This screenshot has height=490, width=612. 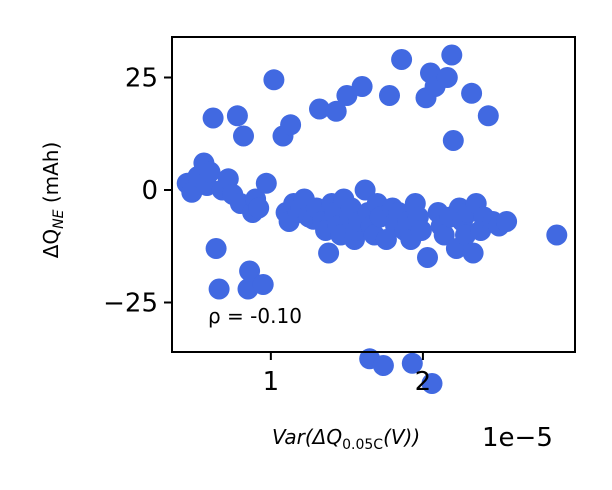 I want to click on x-axis-label-main: Var(ΔQ, so click(x=307, y=437).